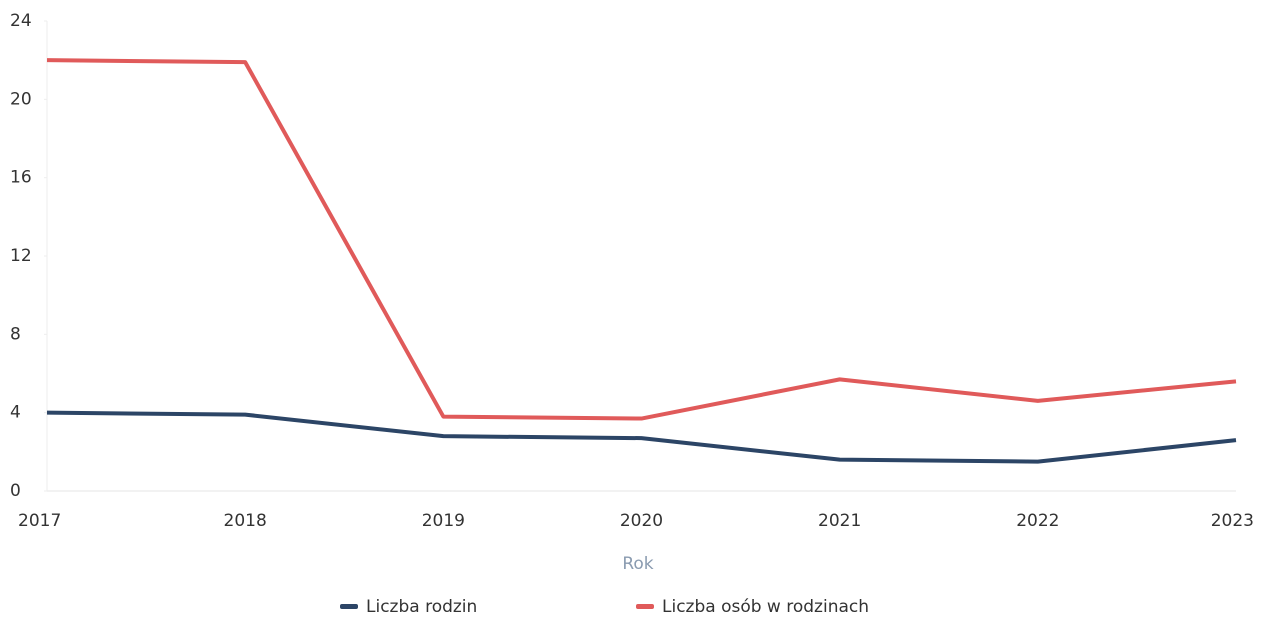 The image size is (1268, 620). Describe the element at coordinates (39, 521) in the screenshot. I see `x-tick-label: 2017` at that location.